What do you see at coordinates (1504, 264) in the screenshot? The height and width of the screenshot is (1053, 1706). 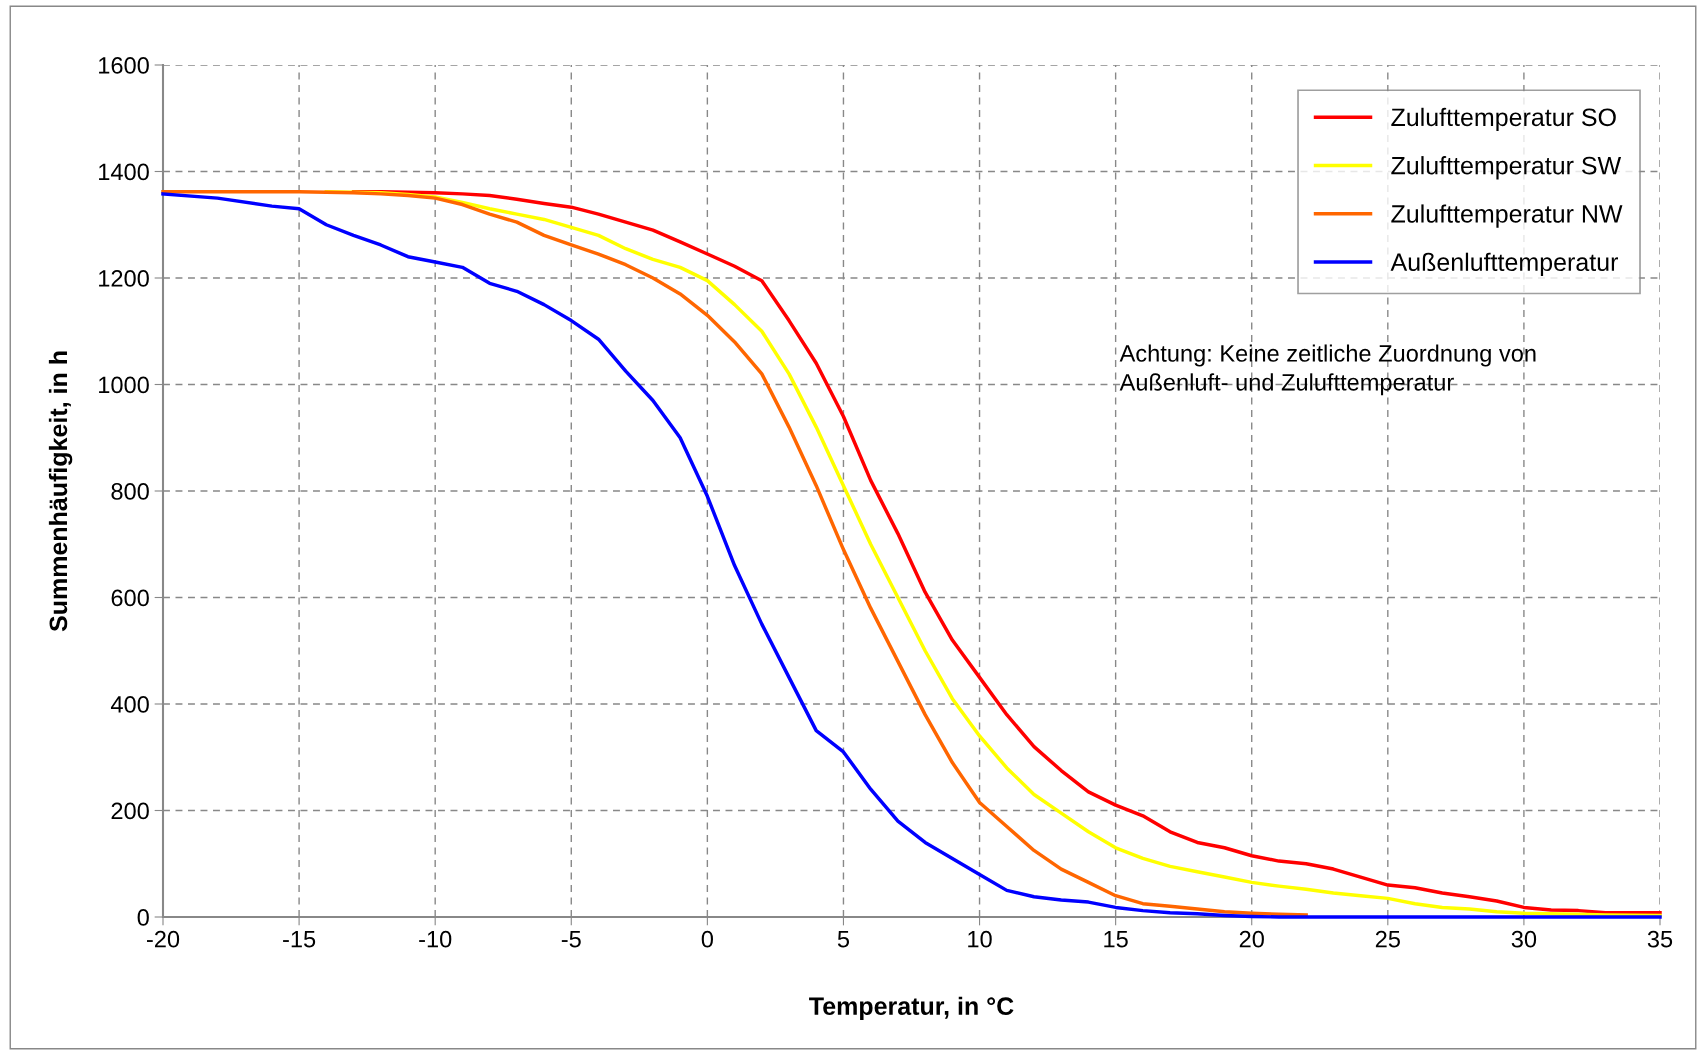 I see `legend-label: Außenlufttemperatur` at bounding box center [1504, 264].